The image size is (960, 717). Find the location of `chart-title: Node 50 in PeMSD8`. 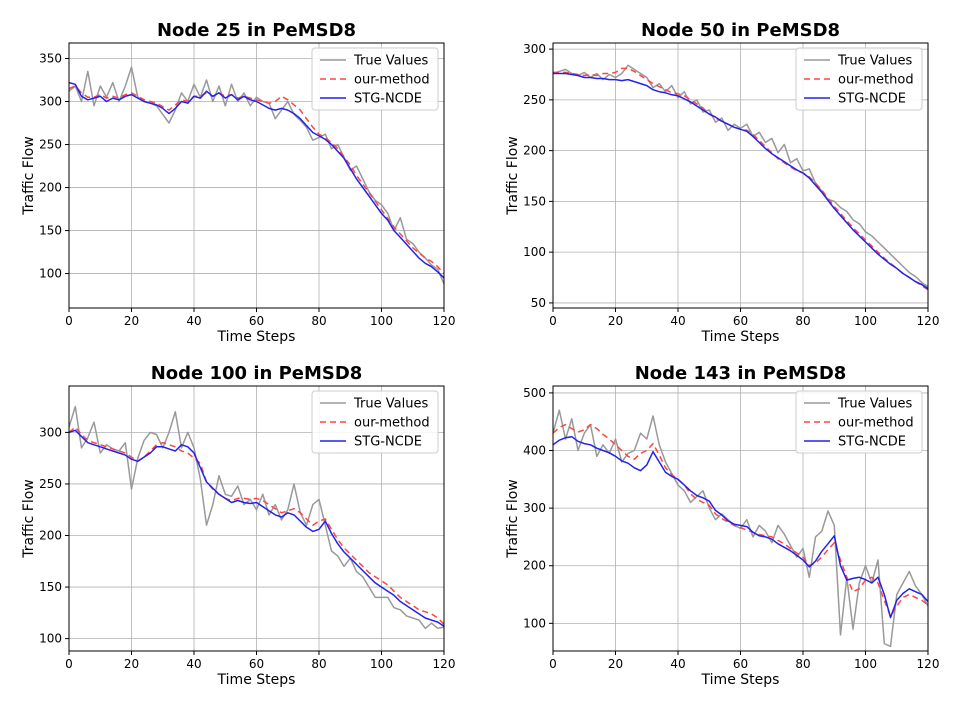

chart-title: Node 50 in PeMSD8 is located at coordinates (740, 30).